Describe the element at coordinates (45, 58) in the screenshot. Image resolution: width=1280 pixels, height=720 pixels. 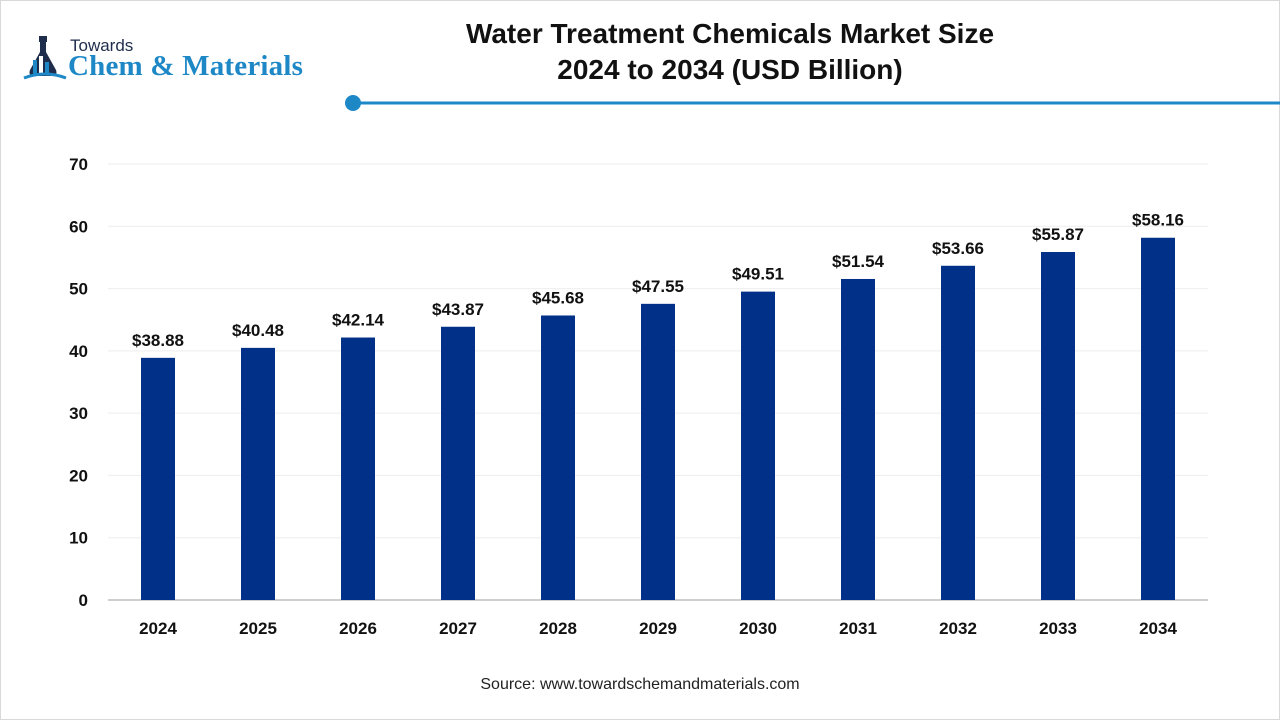
I see `flask-icon` at that location.